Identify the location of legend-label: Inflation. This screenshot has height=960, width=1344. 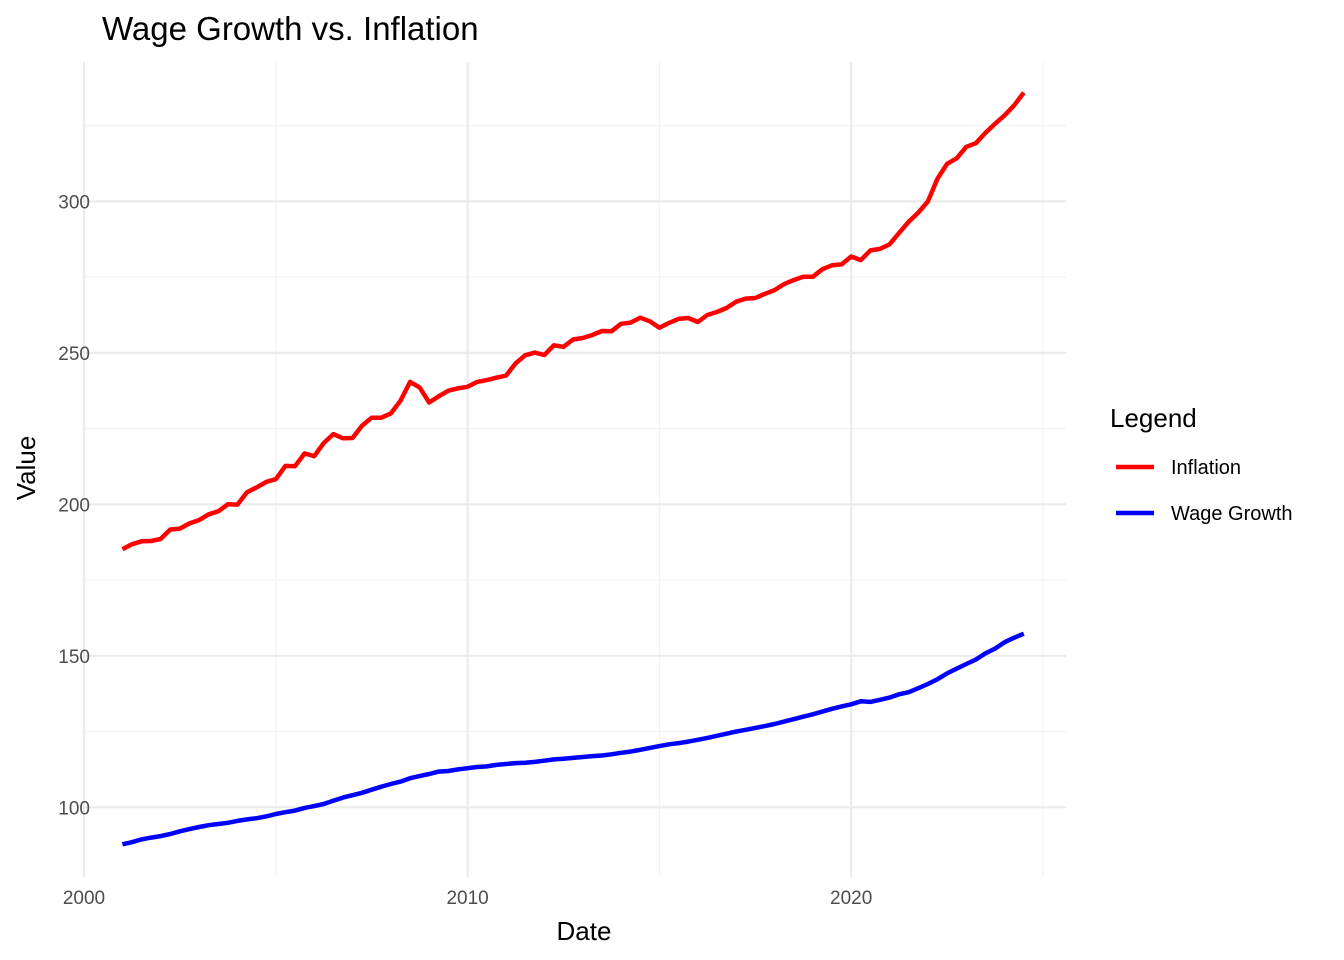
(1206, 468).